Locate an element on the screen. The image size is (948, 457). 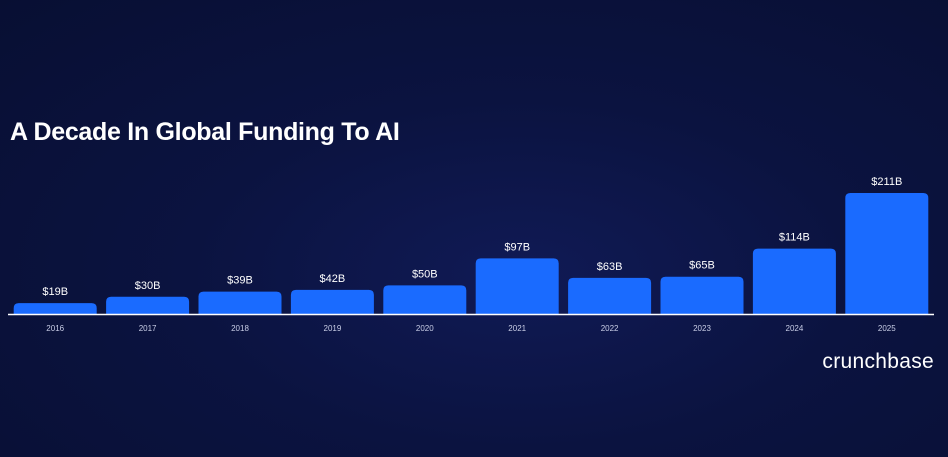
value-label-2021: $97B is located at coordinates (517, 247).